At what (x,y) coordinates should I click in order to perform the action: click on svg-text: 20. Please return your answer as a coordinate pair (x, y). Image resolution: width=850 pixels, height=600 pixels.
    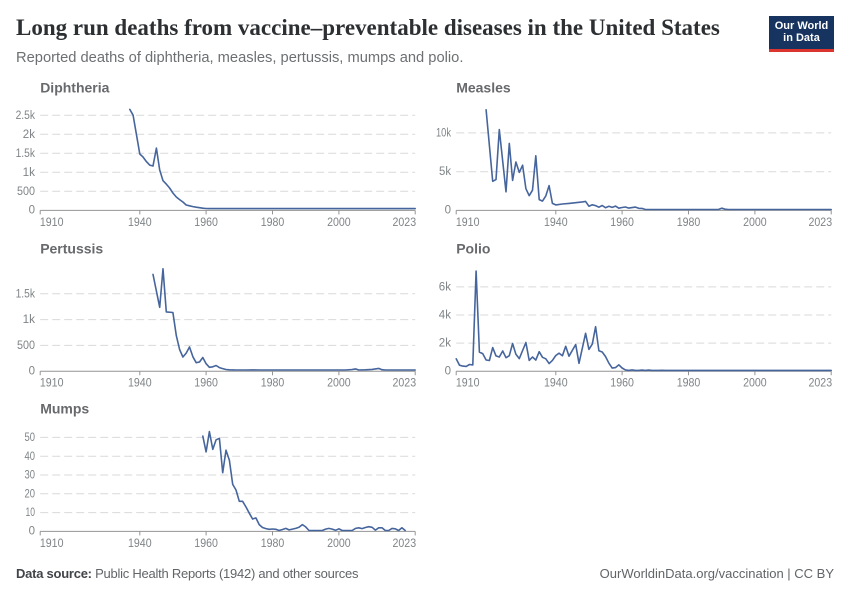
    Looking at the image, I should click on (30, 494).